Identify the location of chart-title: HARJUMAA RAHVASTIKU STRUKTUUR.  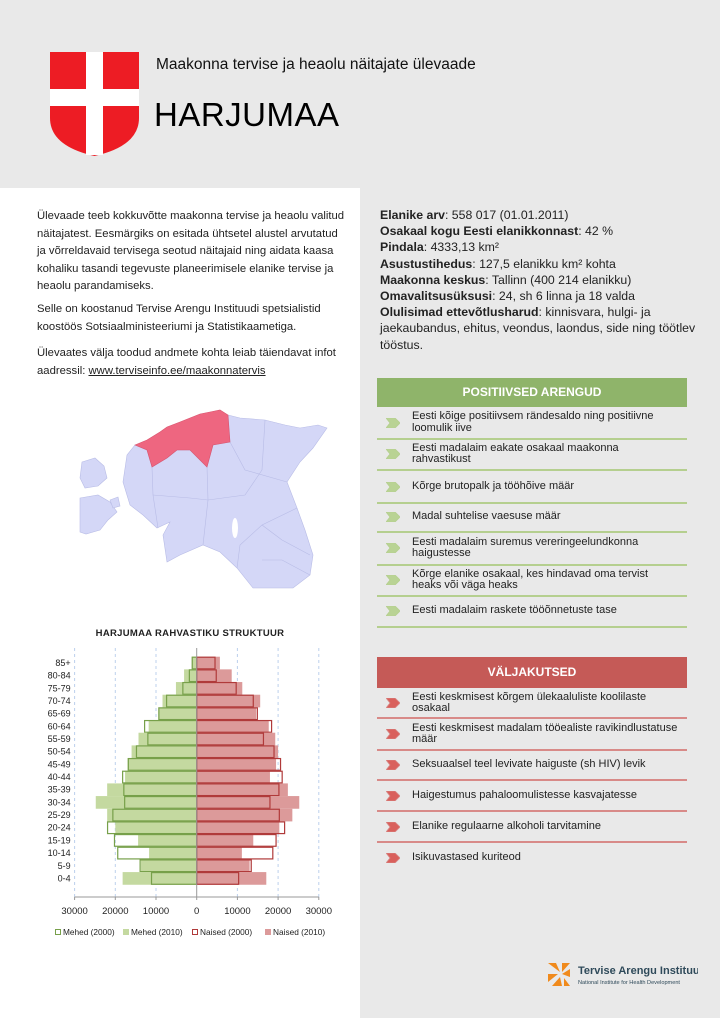
(190, 633).